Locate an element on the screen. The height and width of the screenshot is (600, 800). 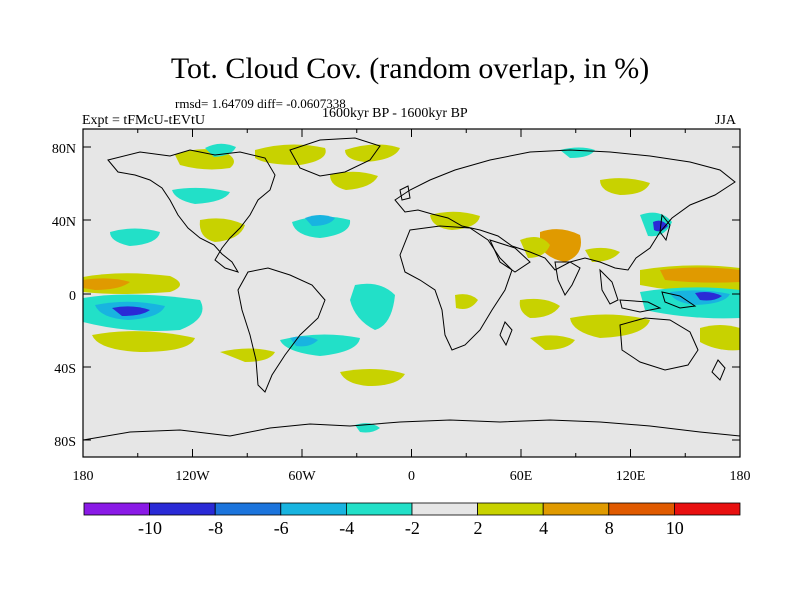
map-title: Tot. Cloud Cov. (random overlap, in %) is located at coordinates (410, 68).